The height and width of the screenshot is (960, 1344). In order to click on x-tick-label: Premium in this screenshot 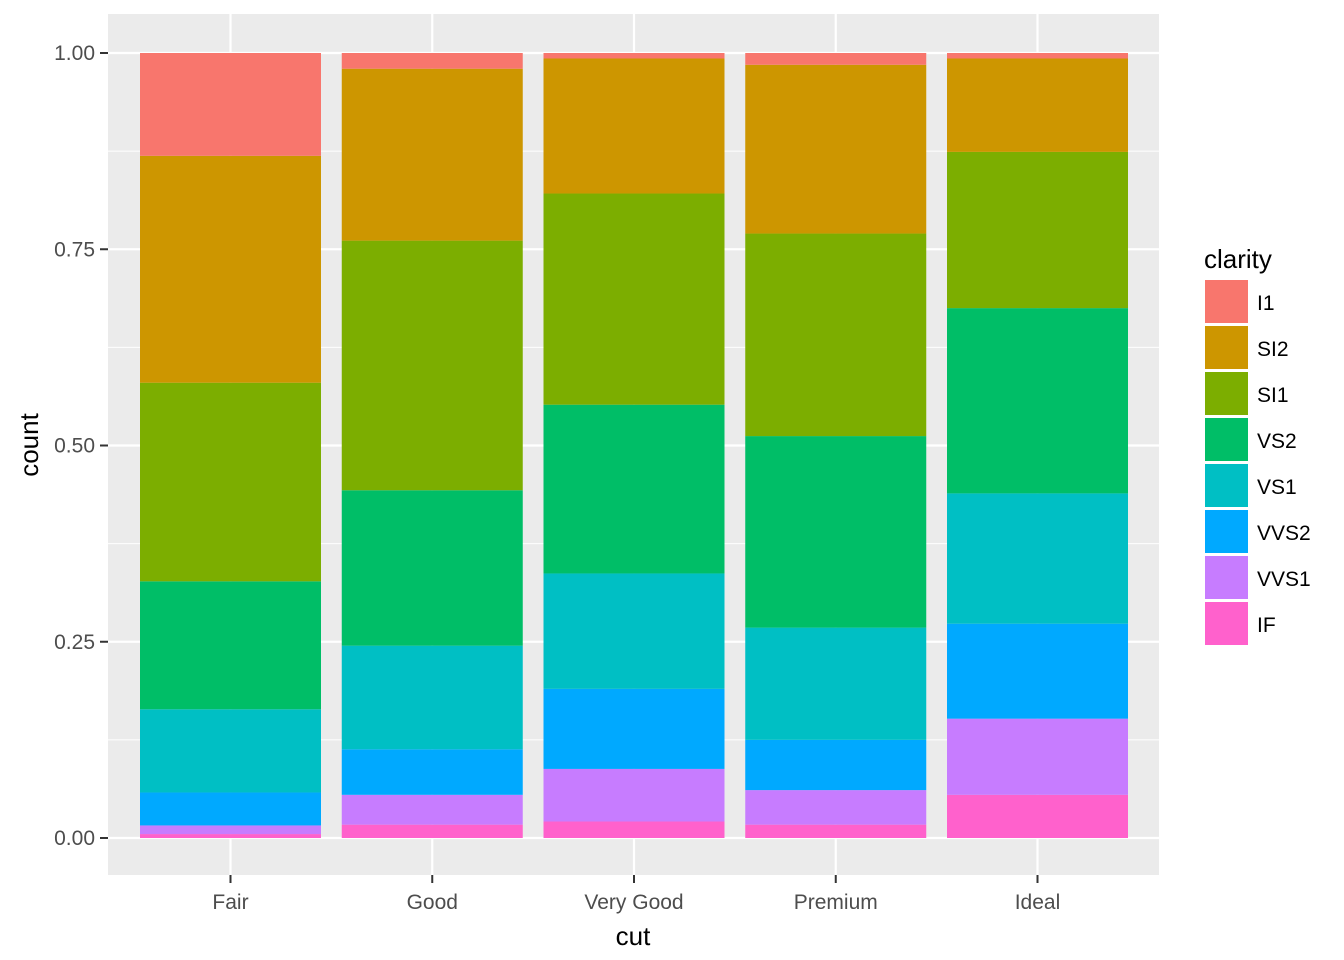, I will do `click(836, 902)`.